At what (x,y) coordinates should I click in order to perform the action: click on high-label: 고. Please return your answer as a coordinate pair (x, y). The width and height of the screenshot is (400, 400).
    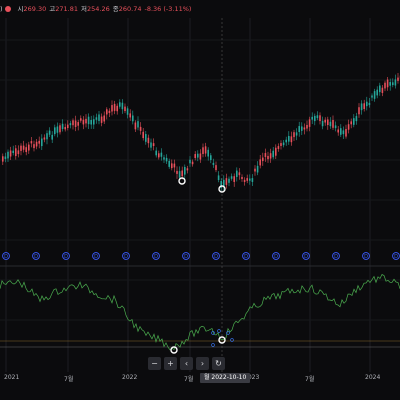
    Looking at the image, I should click on (52, 9).